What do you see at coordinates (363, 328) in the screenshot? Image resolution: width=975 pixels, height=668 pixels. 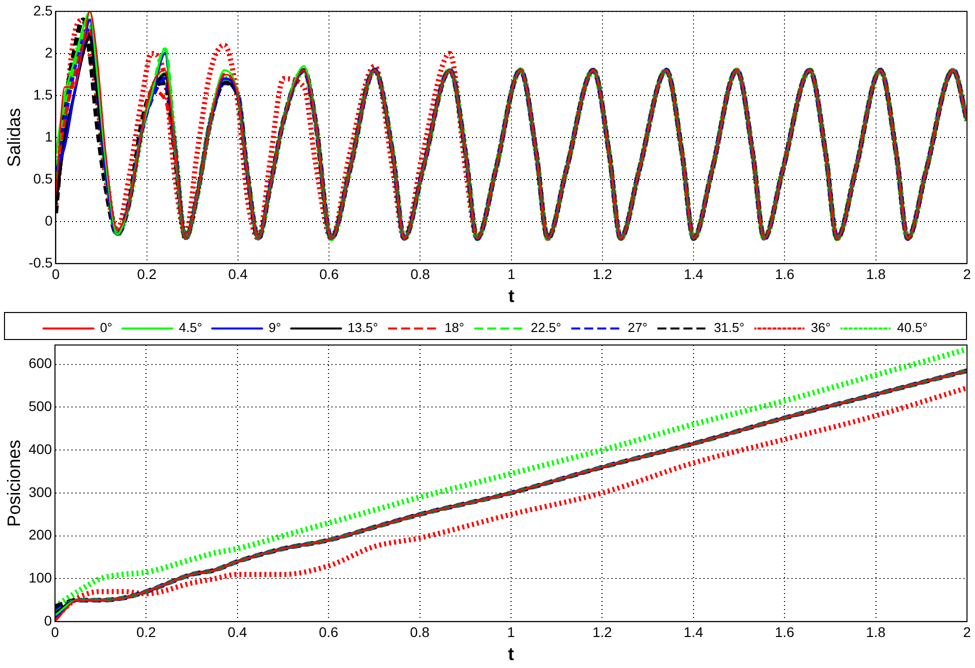 I see `legend-label: 13.5°` at bounding box center [363, 328].